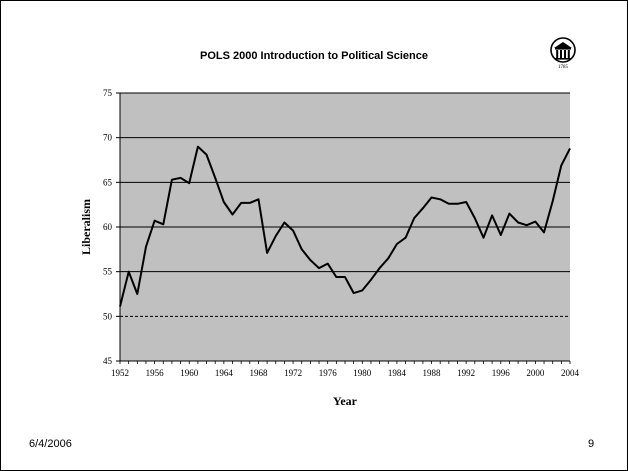 This screenshot has width=628, height=471. Describe the element at coordinates (501, 373) in the screenshot. I see `x-tick-label: 1996` at that location.